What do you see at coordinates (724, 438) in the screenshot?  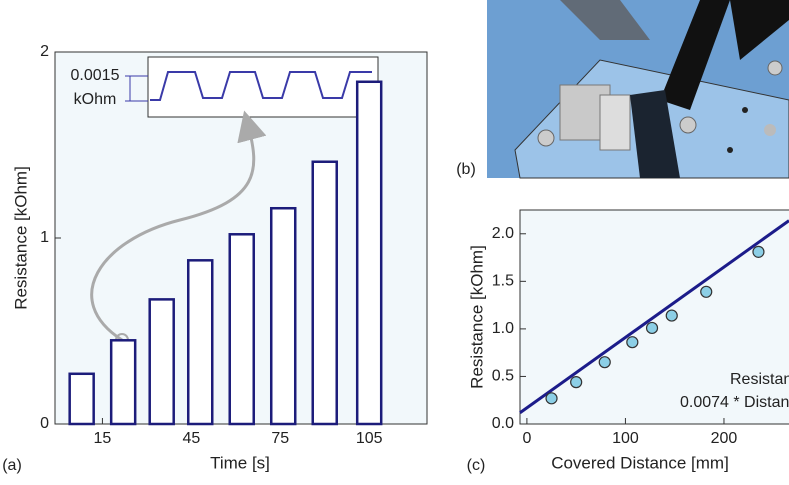 I see `x-tick-label: 200` at bounding box center [724, 438].